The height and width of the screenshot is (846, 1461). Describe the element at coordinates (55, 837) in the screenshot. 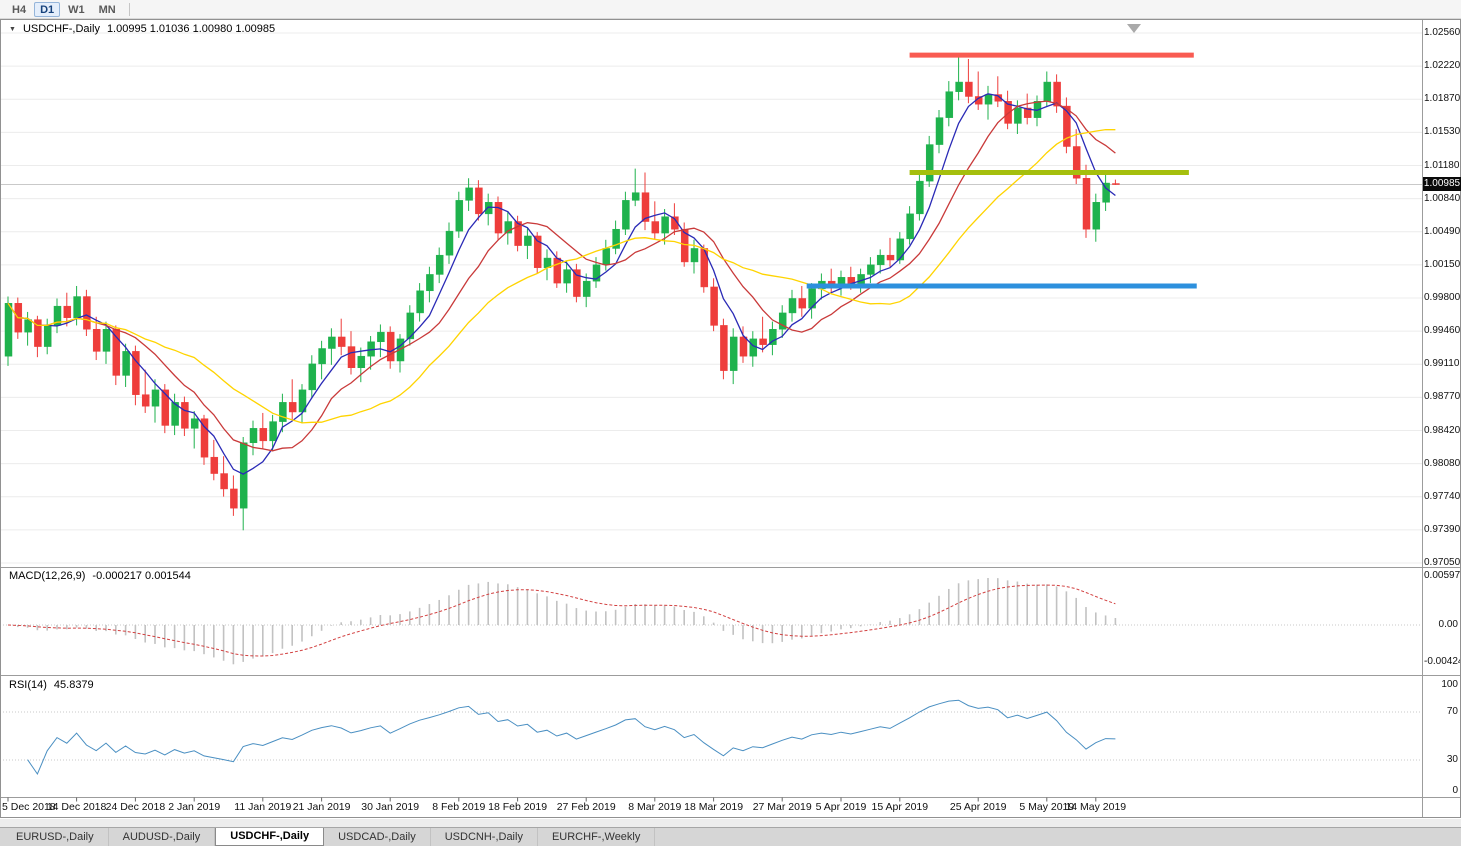

I see `tab-eurusd-daily: EURUSD-,Daily` at that location.